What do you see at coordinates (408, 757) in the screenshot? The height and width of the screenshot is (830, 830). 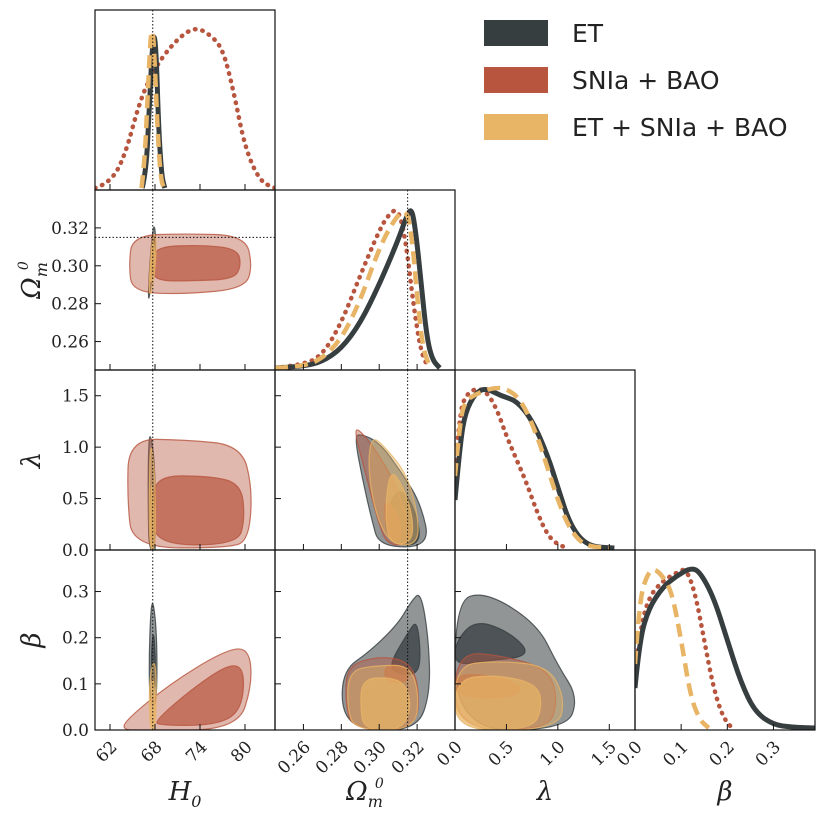 I see `x-tick-label-om: 0.32` at bounding box center [408, 757].